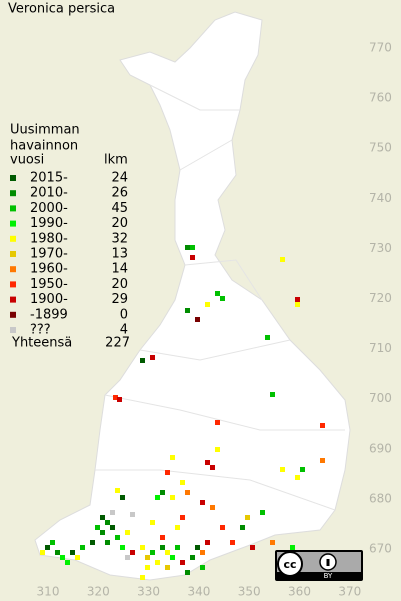 The height and width of the screenshot is (601, 401). What do you see at coordinates (289, 564) in the screenshot?
I see `svg-text: cc` at bounding box center [289, 564].